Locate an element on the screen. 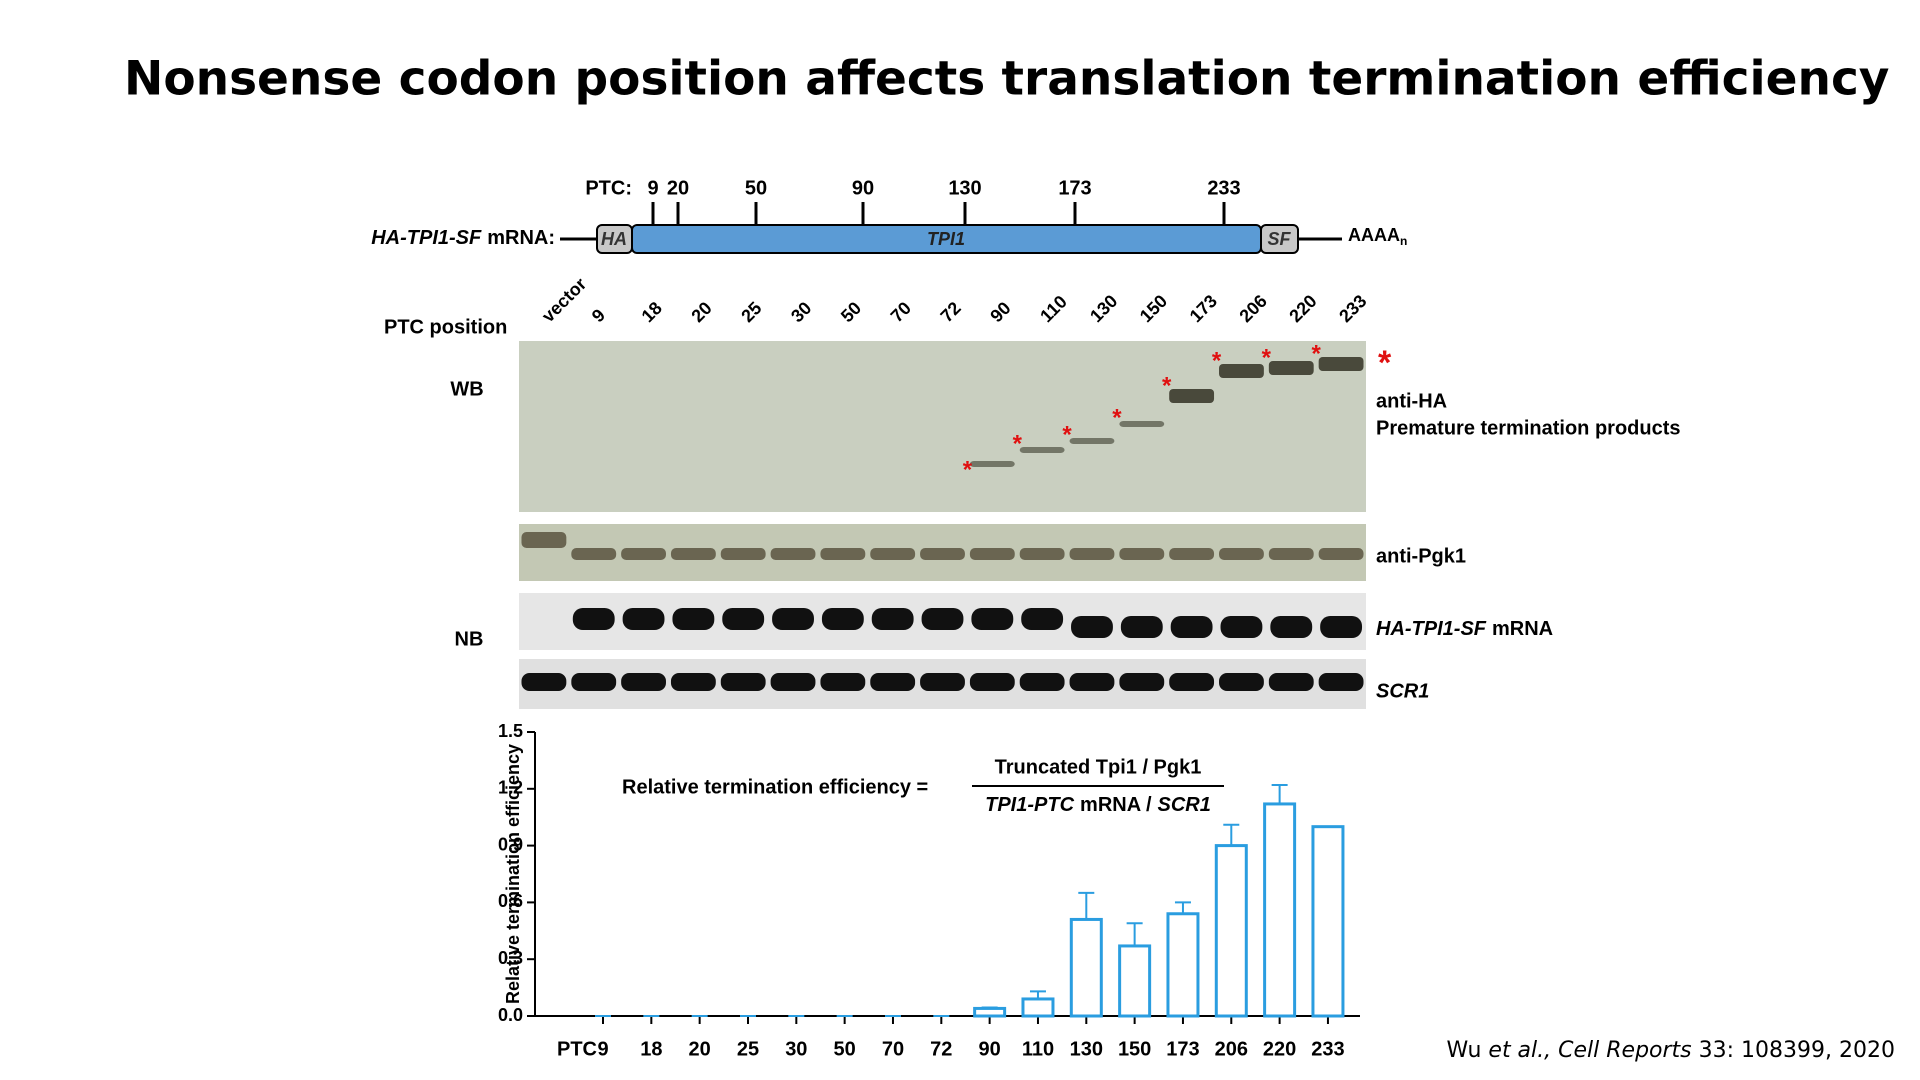  x-tick-label: 220 is located at coordinates (1279, 1049).